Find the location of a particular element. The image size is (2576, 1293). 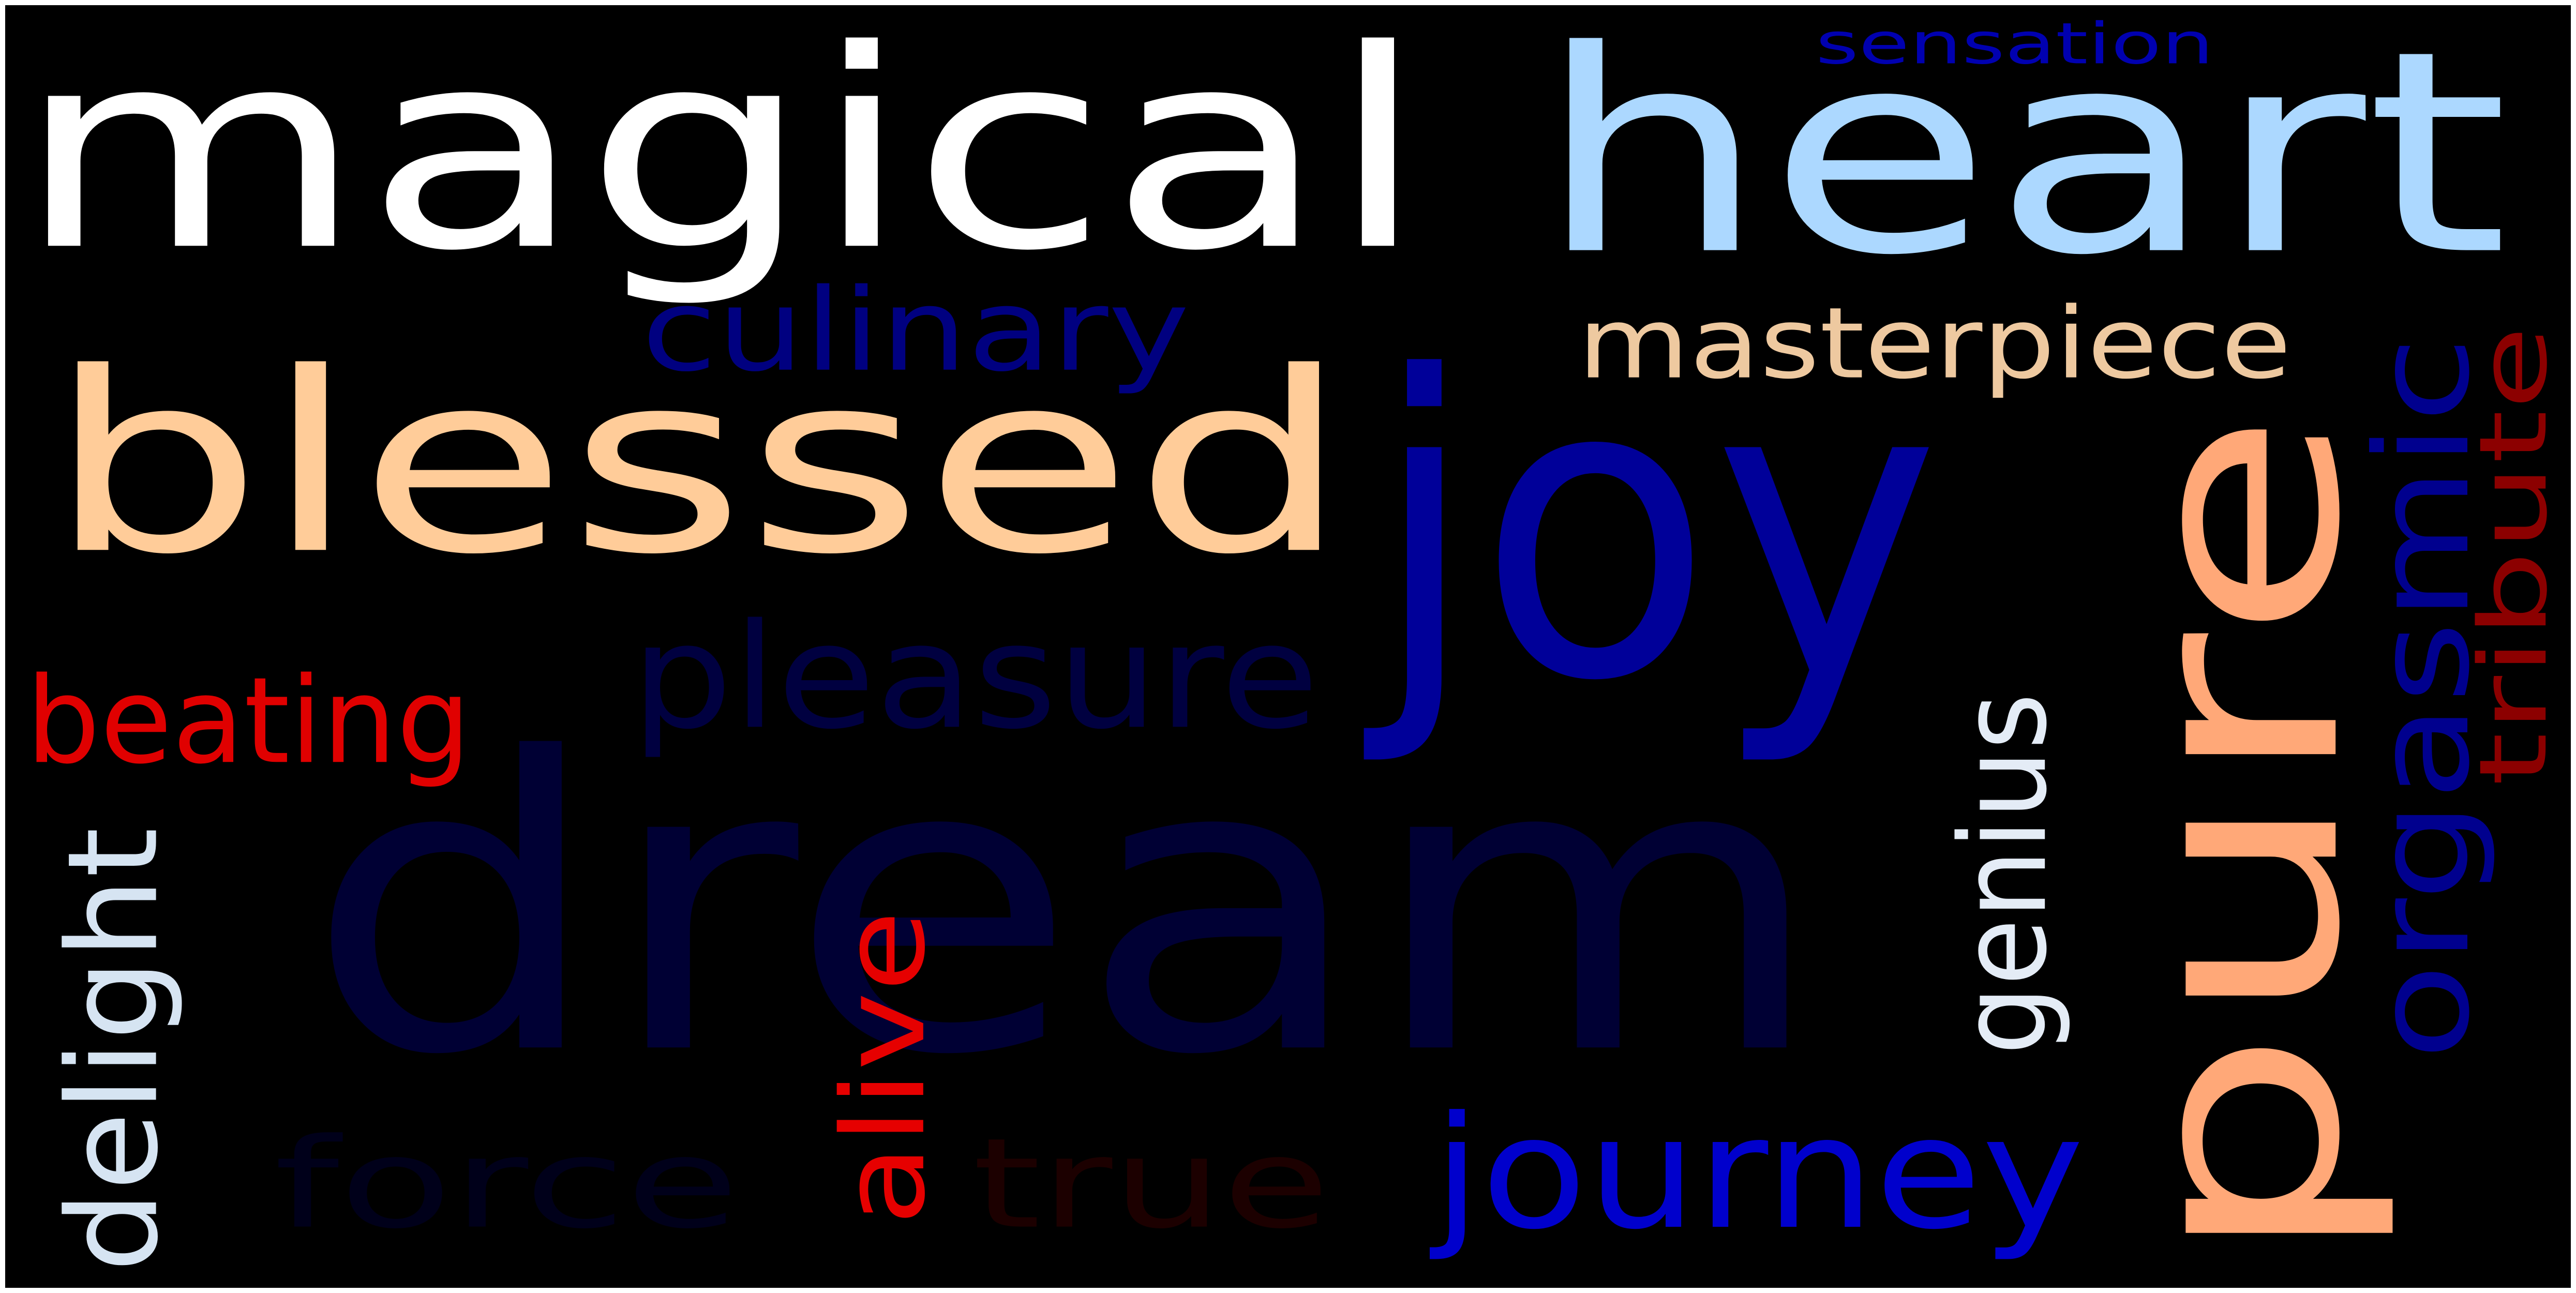

word-culinary: culinary is located at coordinates (915, 330).